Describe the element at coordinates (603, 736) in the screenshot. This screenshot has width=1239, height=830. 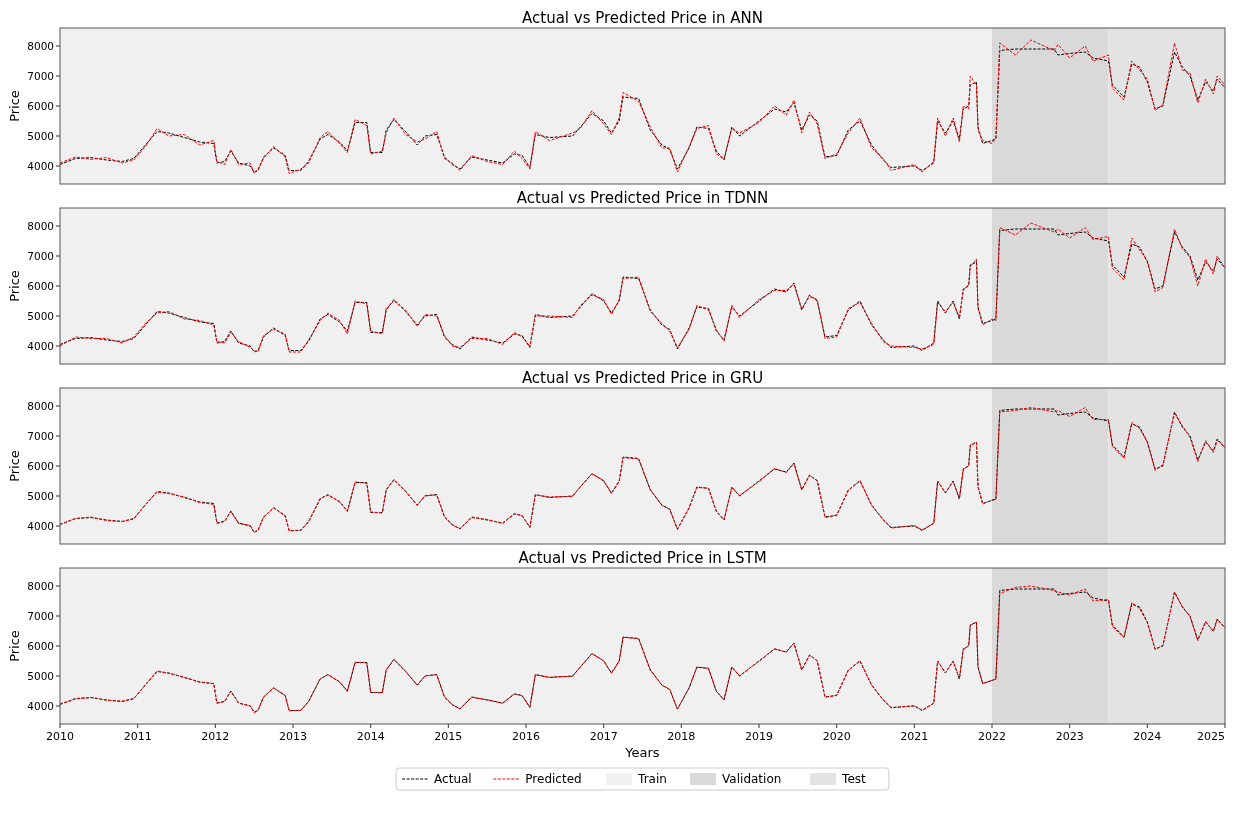
I see `x-tick-label: 2017` at that location.